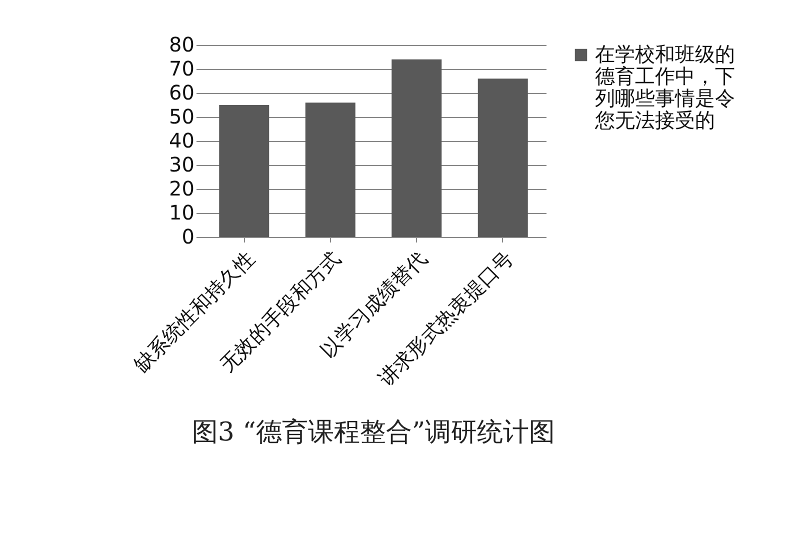 This screenshot has width=787, height=535. Describe the element at coordinates (181, 140) in the screenshot. I see `y-tick-label: 40` at that location.